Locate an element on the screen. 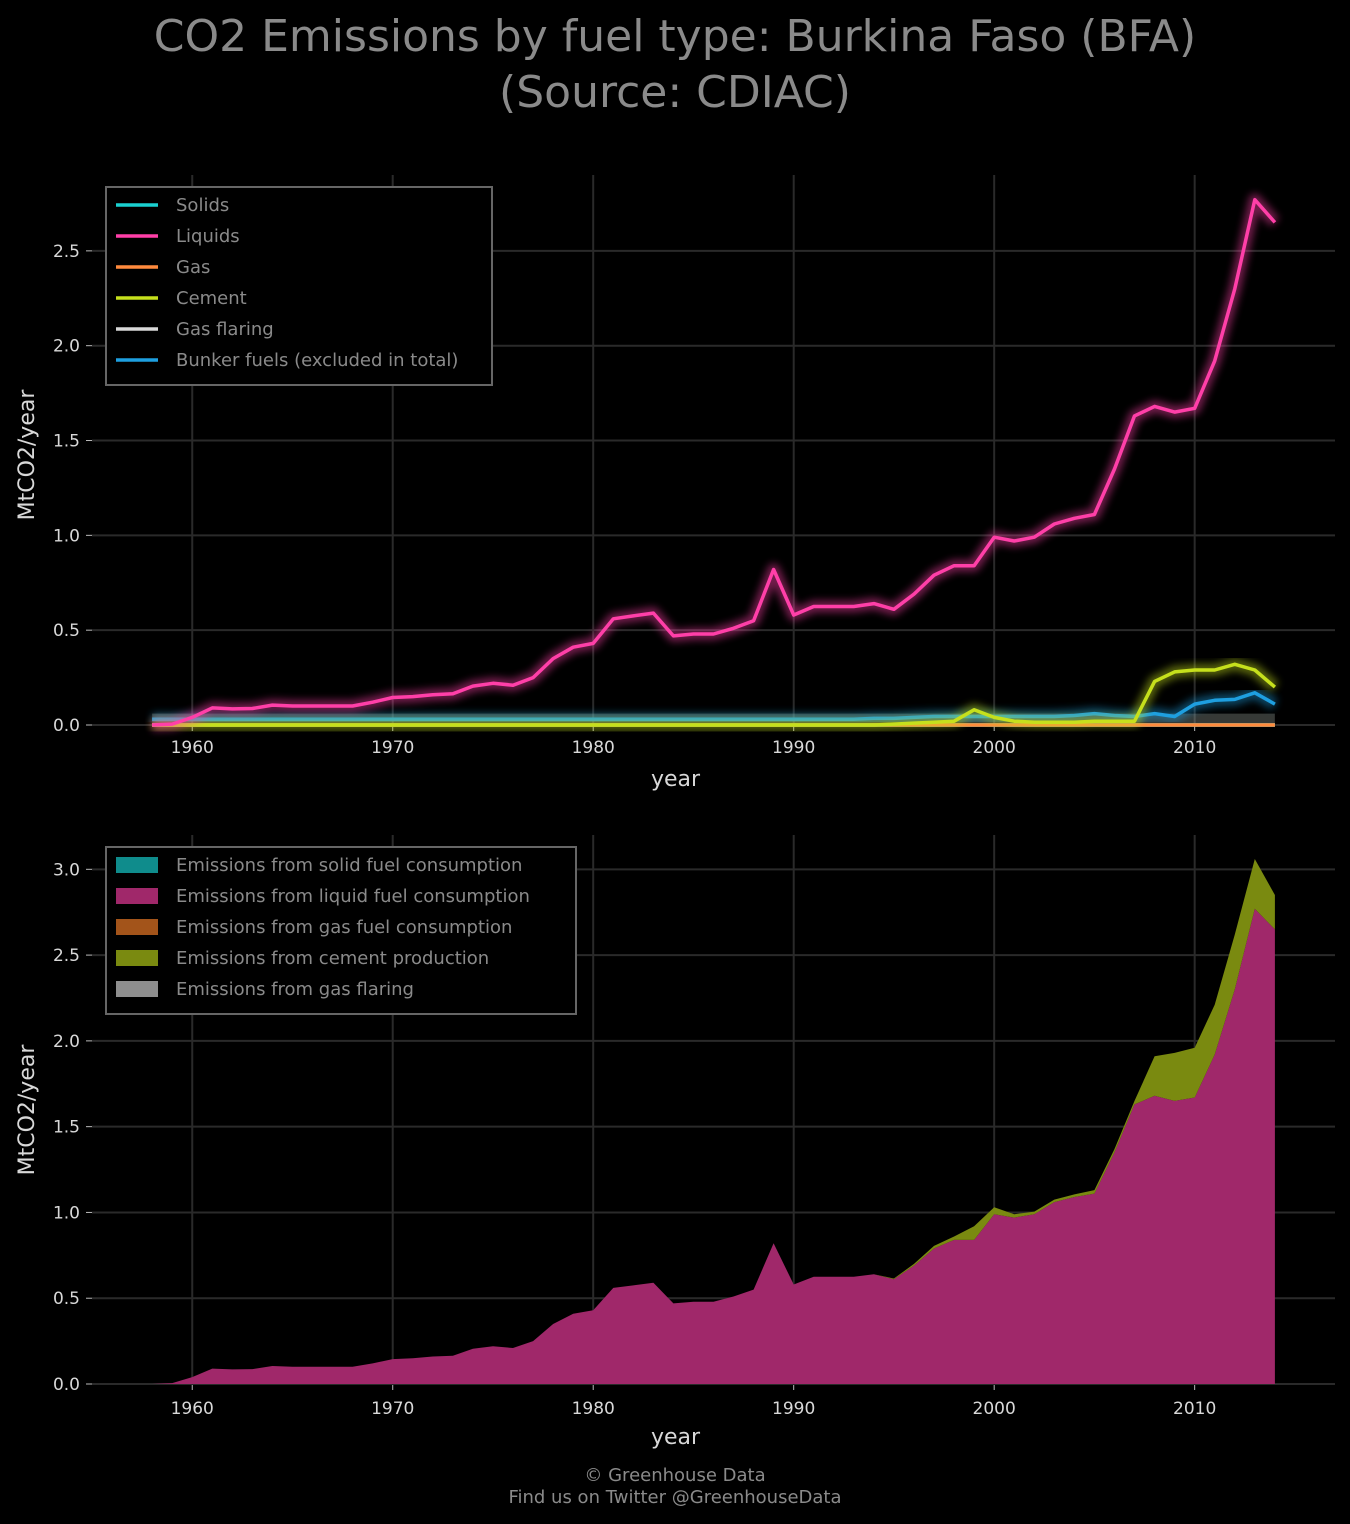 Image resolution: width=1350 pixels, height=1524 pixels. legend-entry: Gas is located at coordinates (193, 267).